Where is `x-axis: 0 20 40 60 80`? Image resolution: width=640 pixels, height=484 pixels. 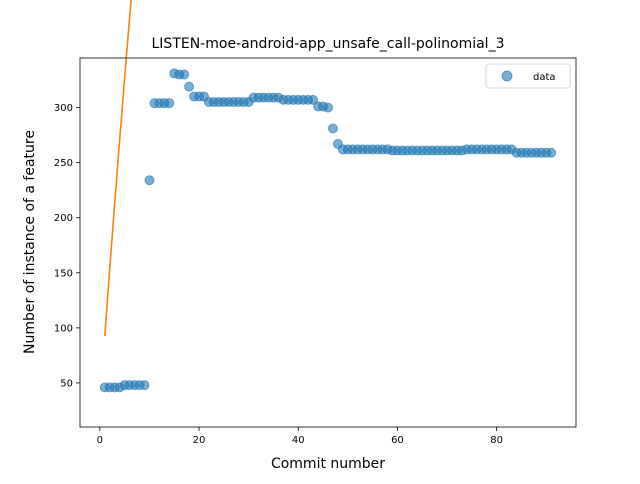 x-axis: 0 20 40 60 80 is located at coordinates (300, 436).